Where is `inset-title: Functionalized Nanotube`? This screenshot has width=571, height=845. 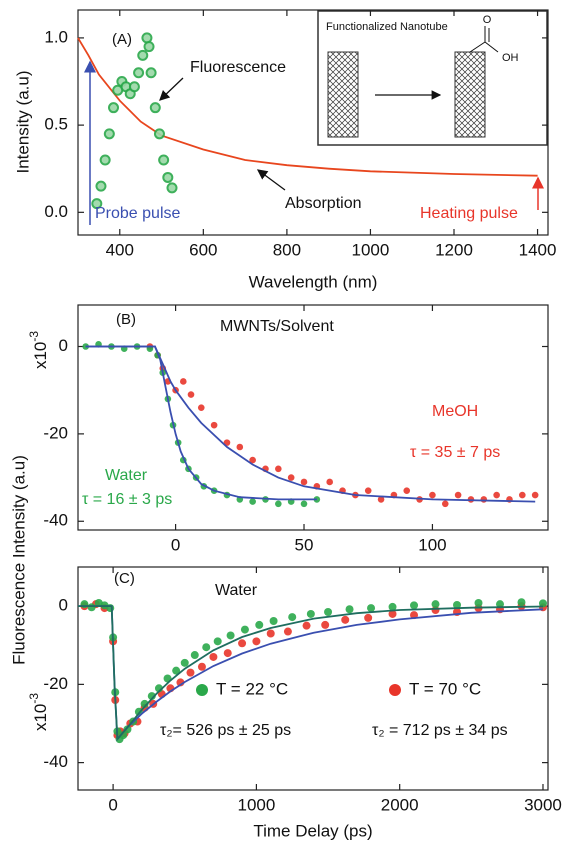 inset-title: Functionalized Nanotube is located at coordinates (387, 27).